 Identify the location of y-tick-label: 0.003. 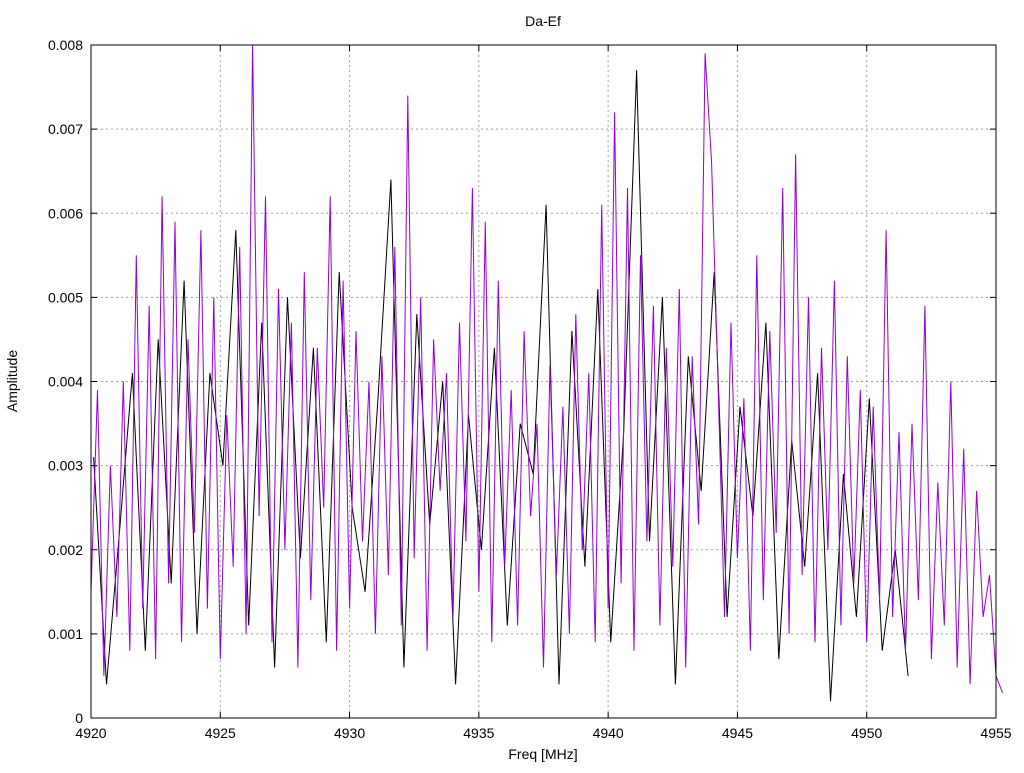
(65, 466).